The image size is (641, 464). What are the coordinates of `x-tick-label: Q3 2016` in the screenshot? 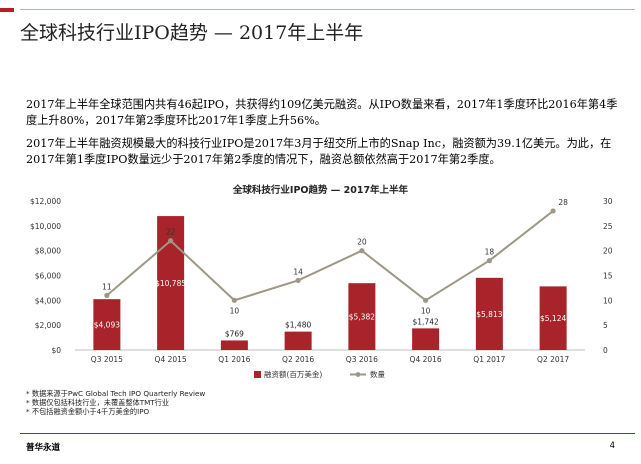 It's located at (362, 359).